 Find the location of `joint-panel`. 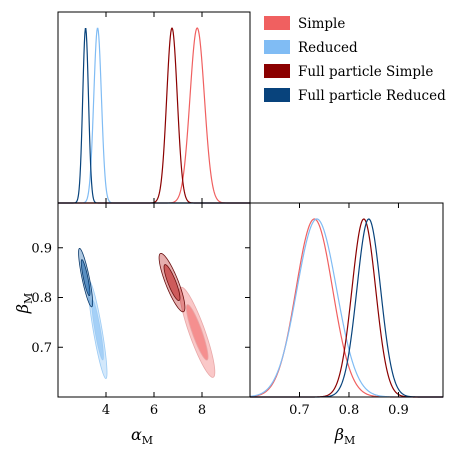

joint-panel is located at coordinates (147, 313).